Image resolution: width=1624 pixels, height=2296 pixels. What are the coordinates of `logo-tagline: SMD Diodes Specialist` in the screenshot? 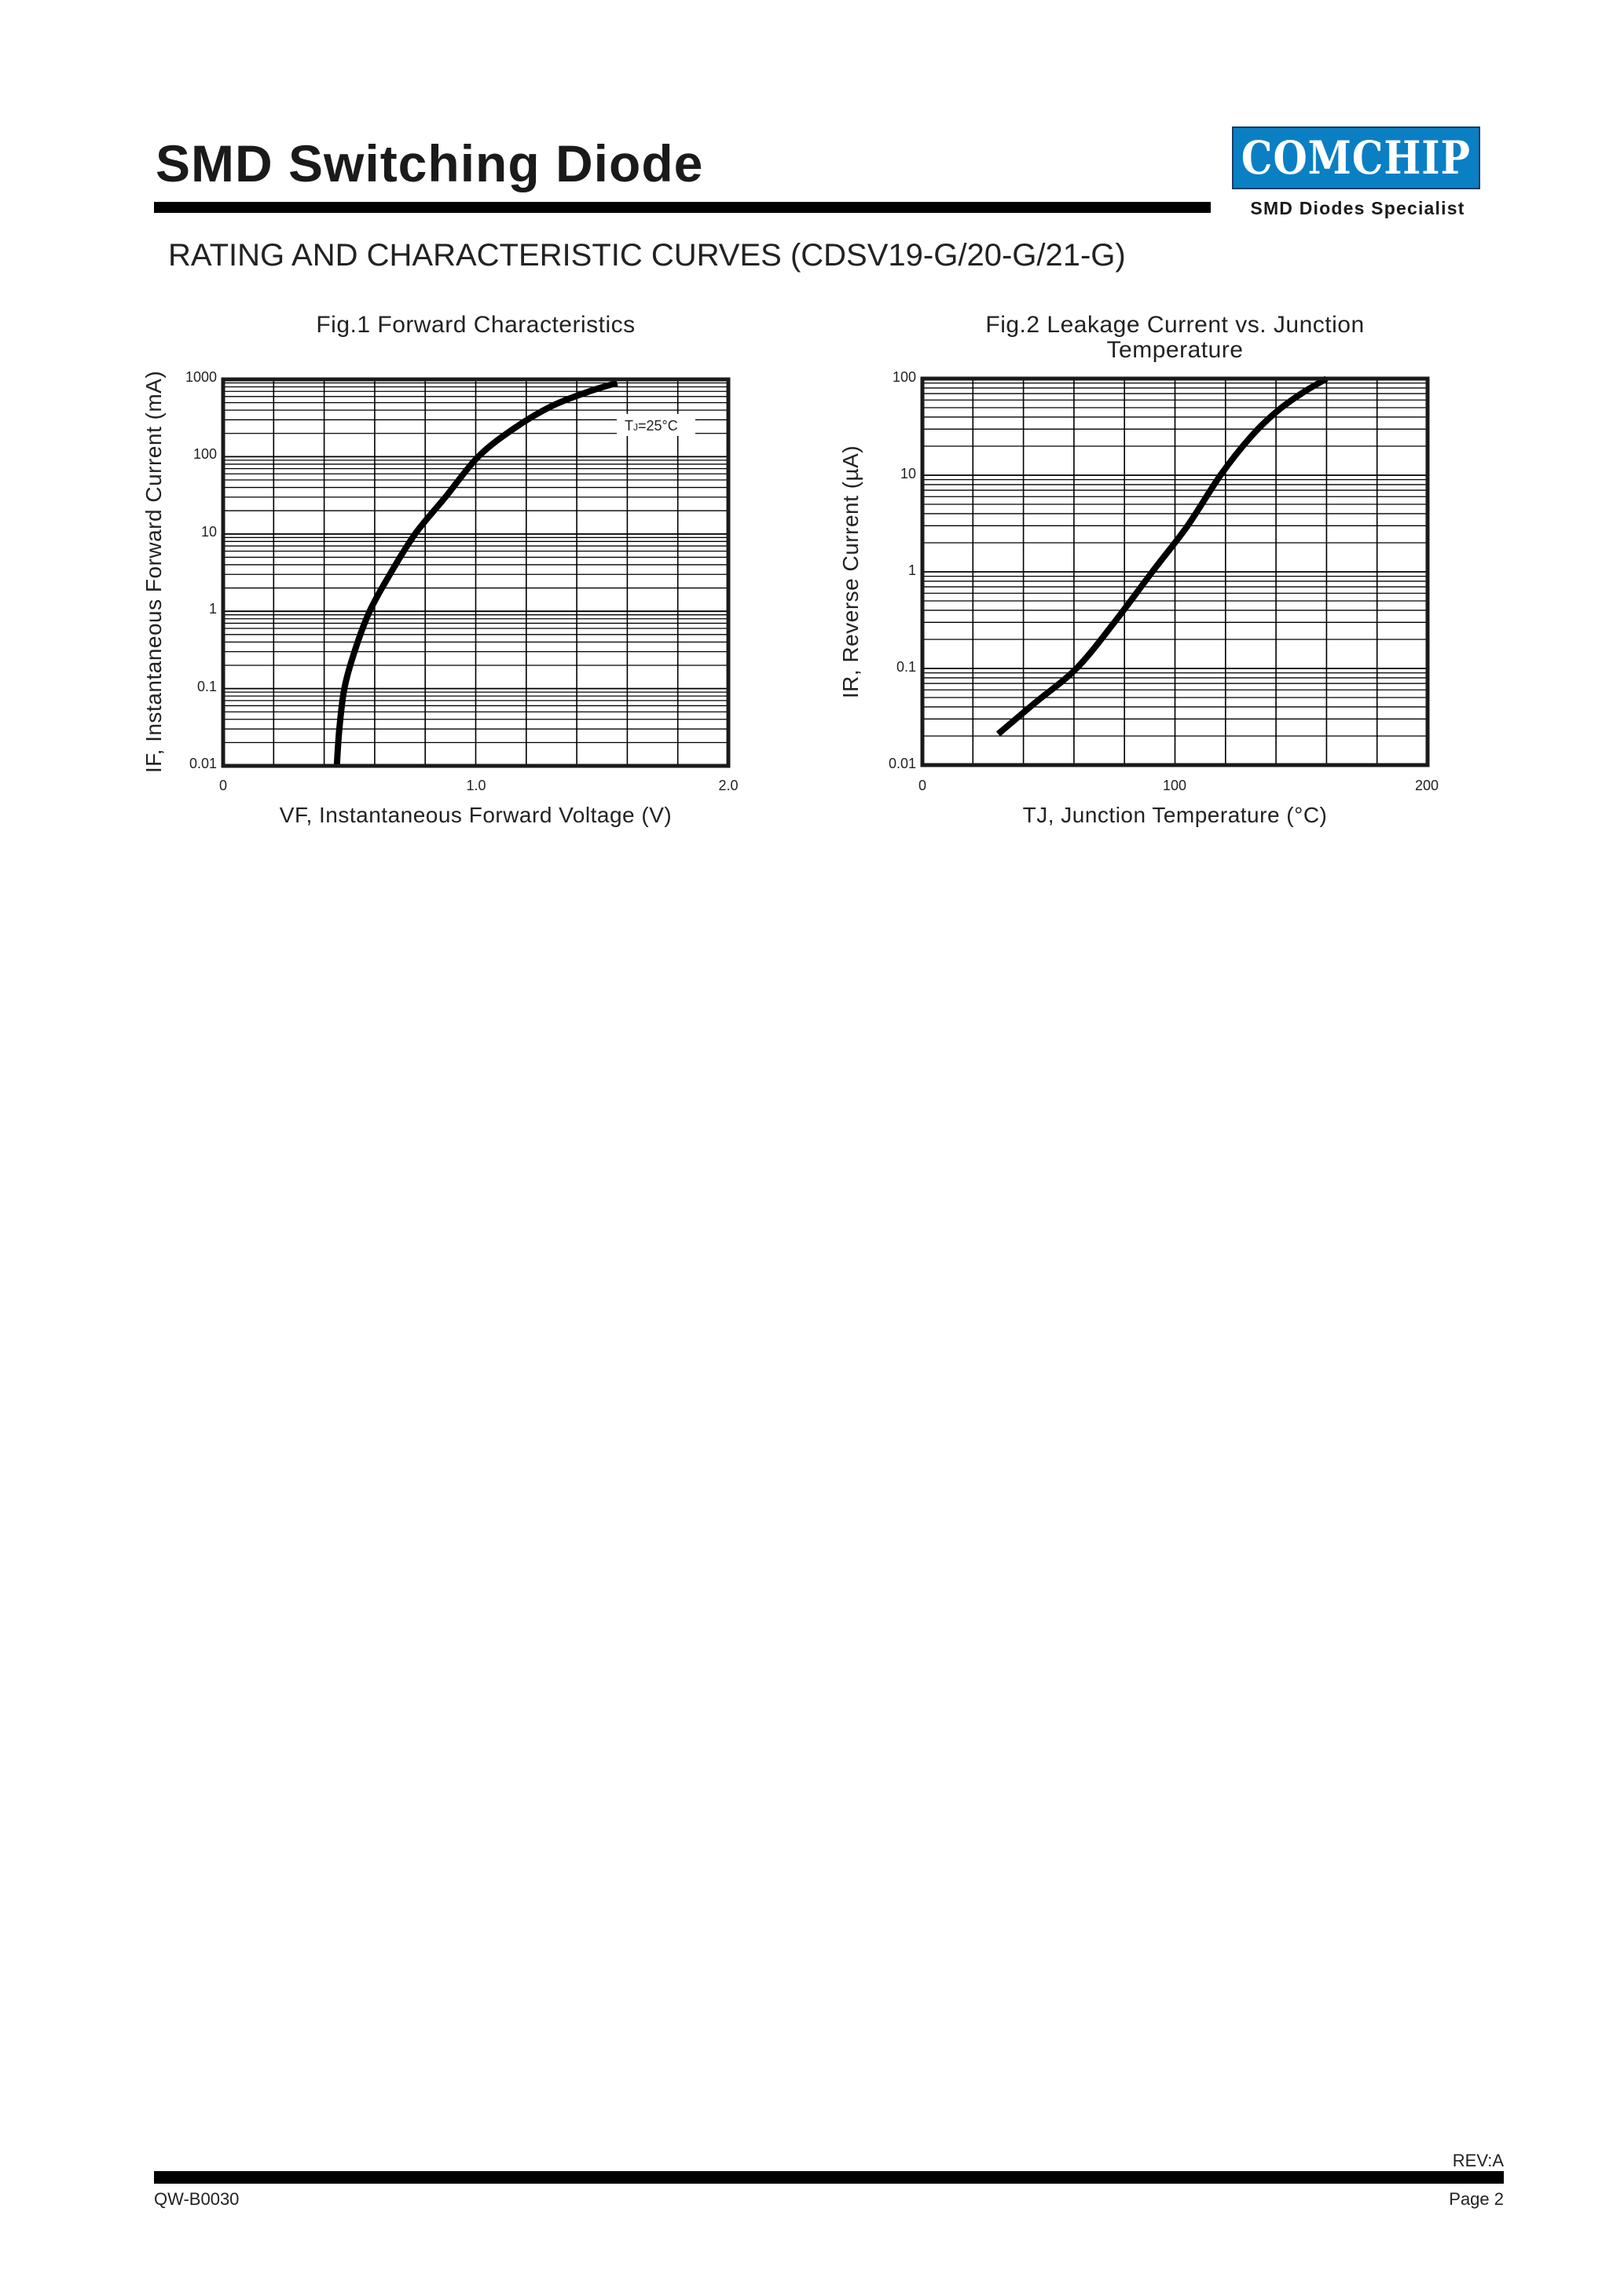 It's located at (1357, 208).